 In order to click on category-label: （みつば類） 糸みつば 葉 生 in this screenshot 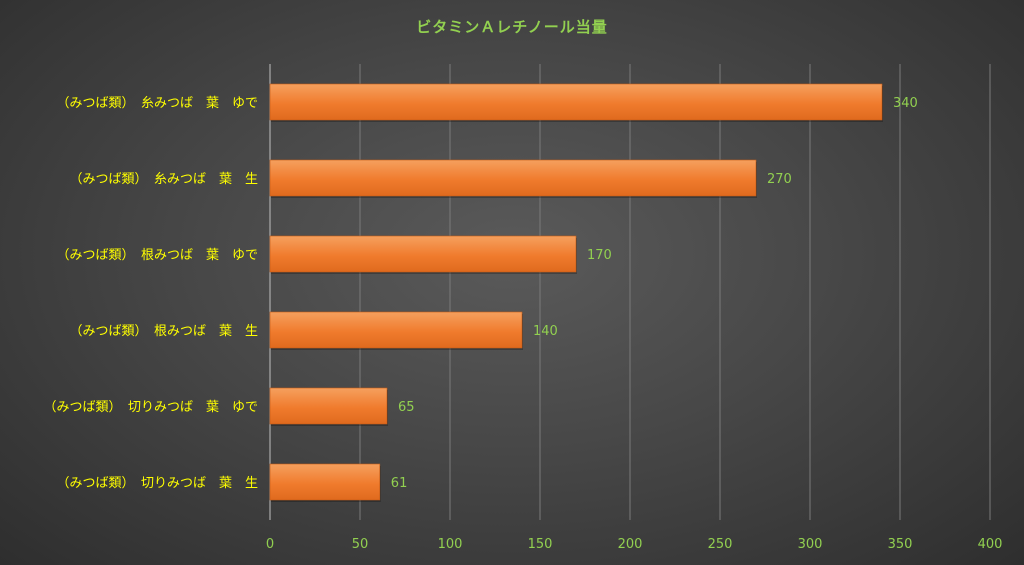, I will do `click(163, 179)`.